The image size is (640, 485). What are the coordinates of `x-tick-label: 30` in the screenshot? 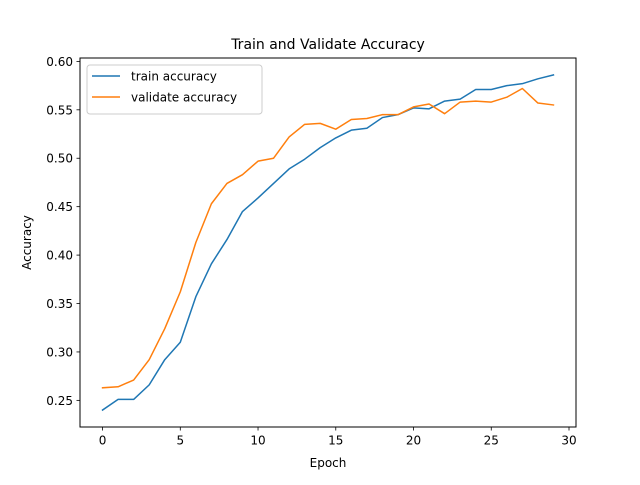 It's located at (568, 441).